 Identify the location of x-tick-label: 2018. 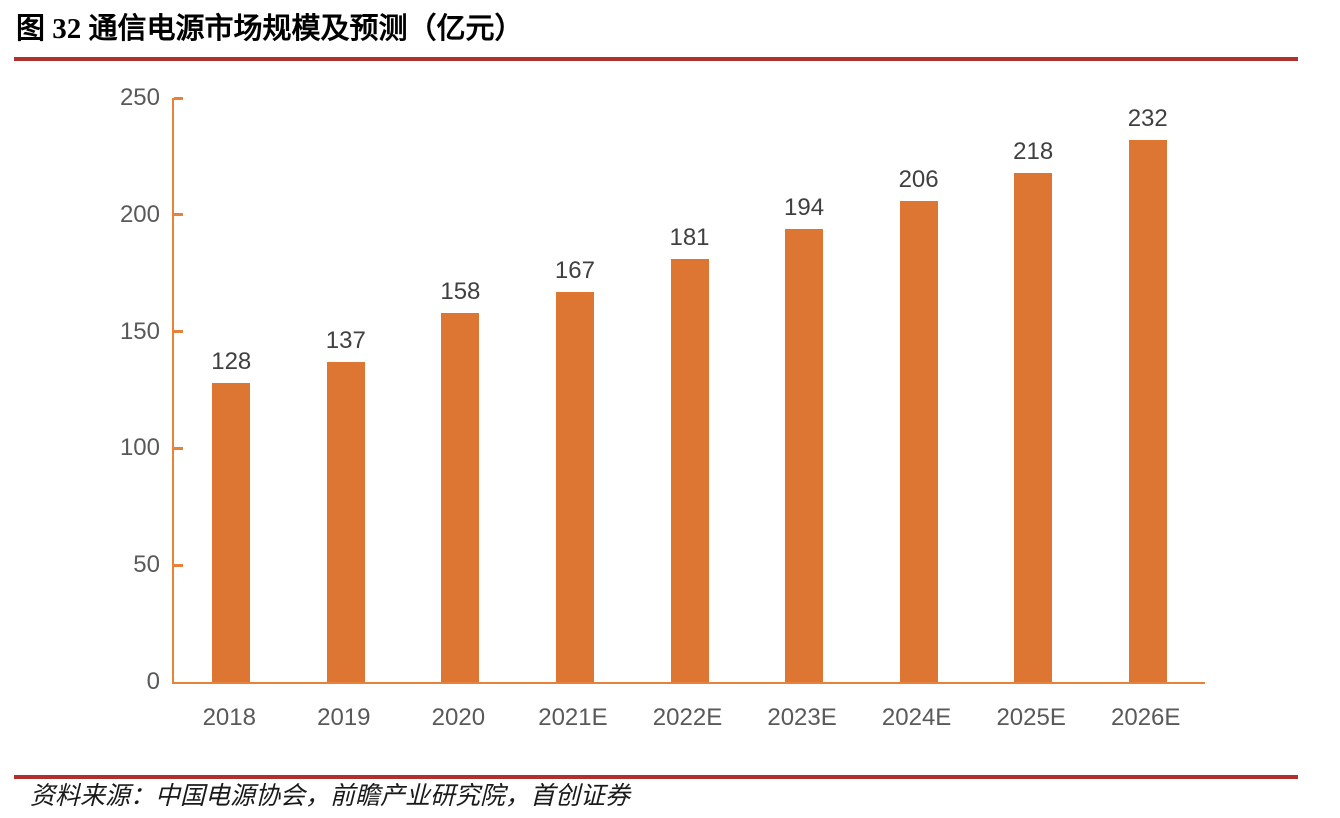
(229, 717).